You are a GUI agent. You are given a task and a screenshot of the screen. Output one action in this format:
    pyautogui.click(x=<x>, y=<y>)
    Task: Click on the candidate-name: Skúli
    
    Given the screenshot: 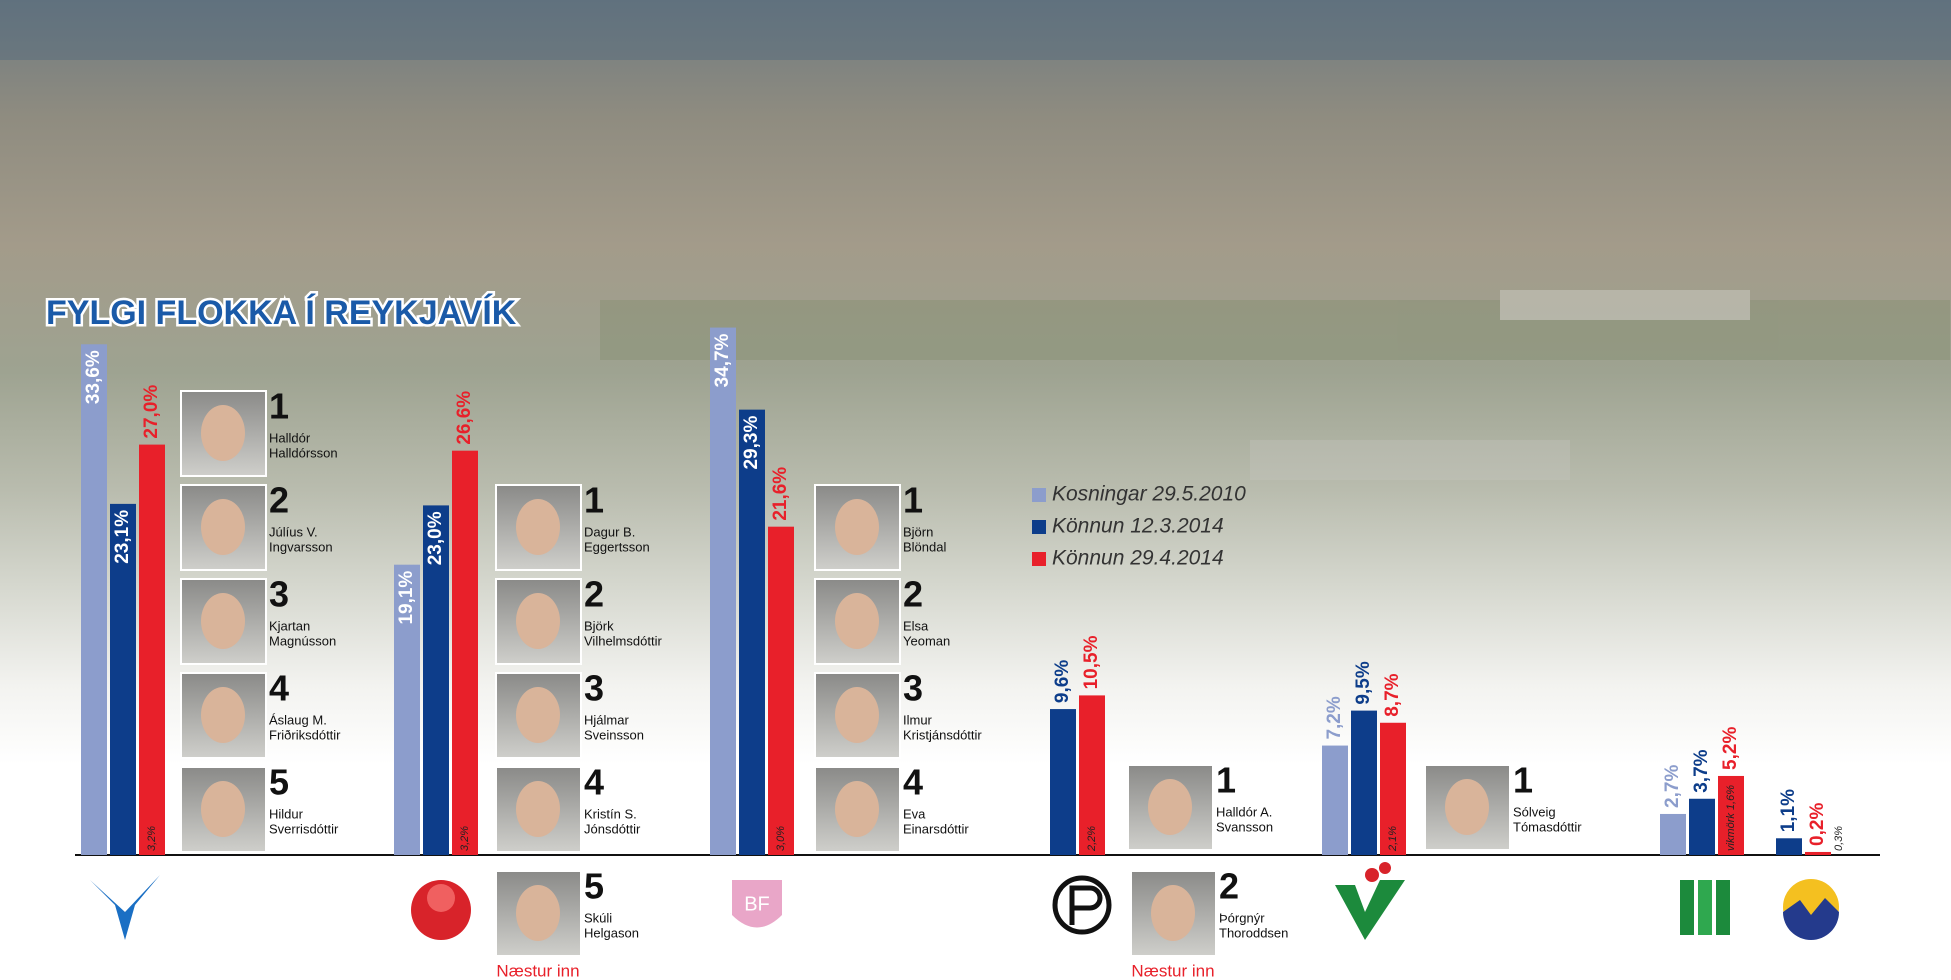 What is the action you would take?
    pyautogui.click(x=598, y=917)
    